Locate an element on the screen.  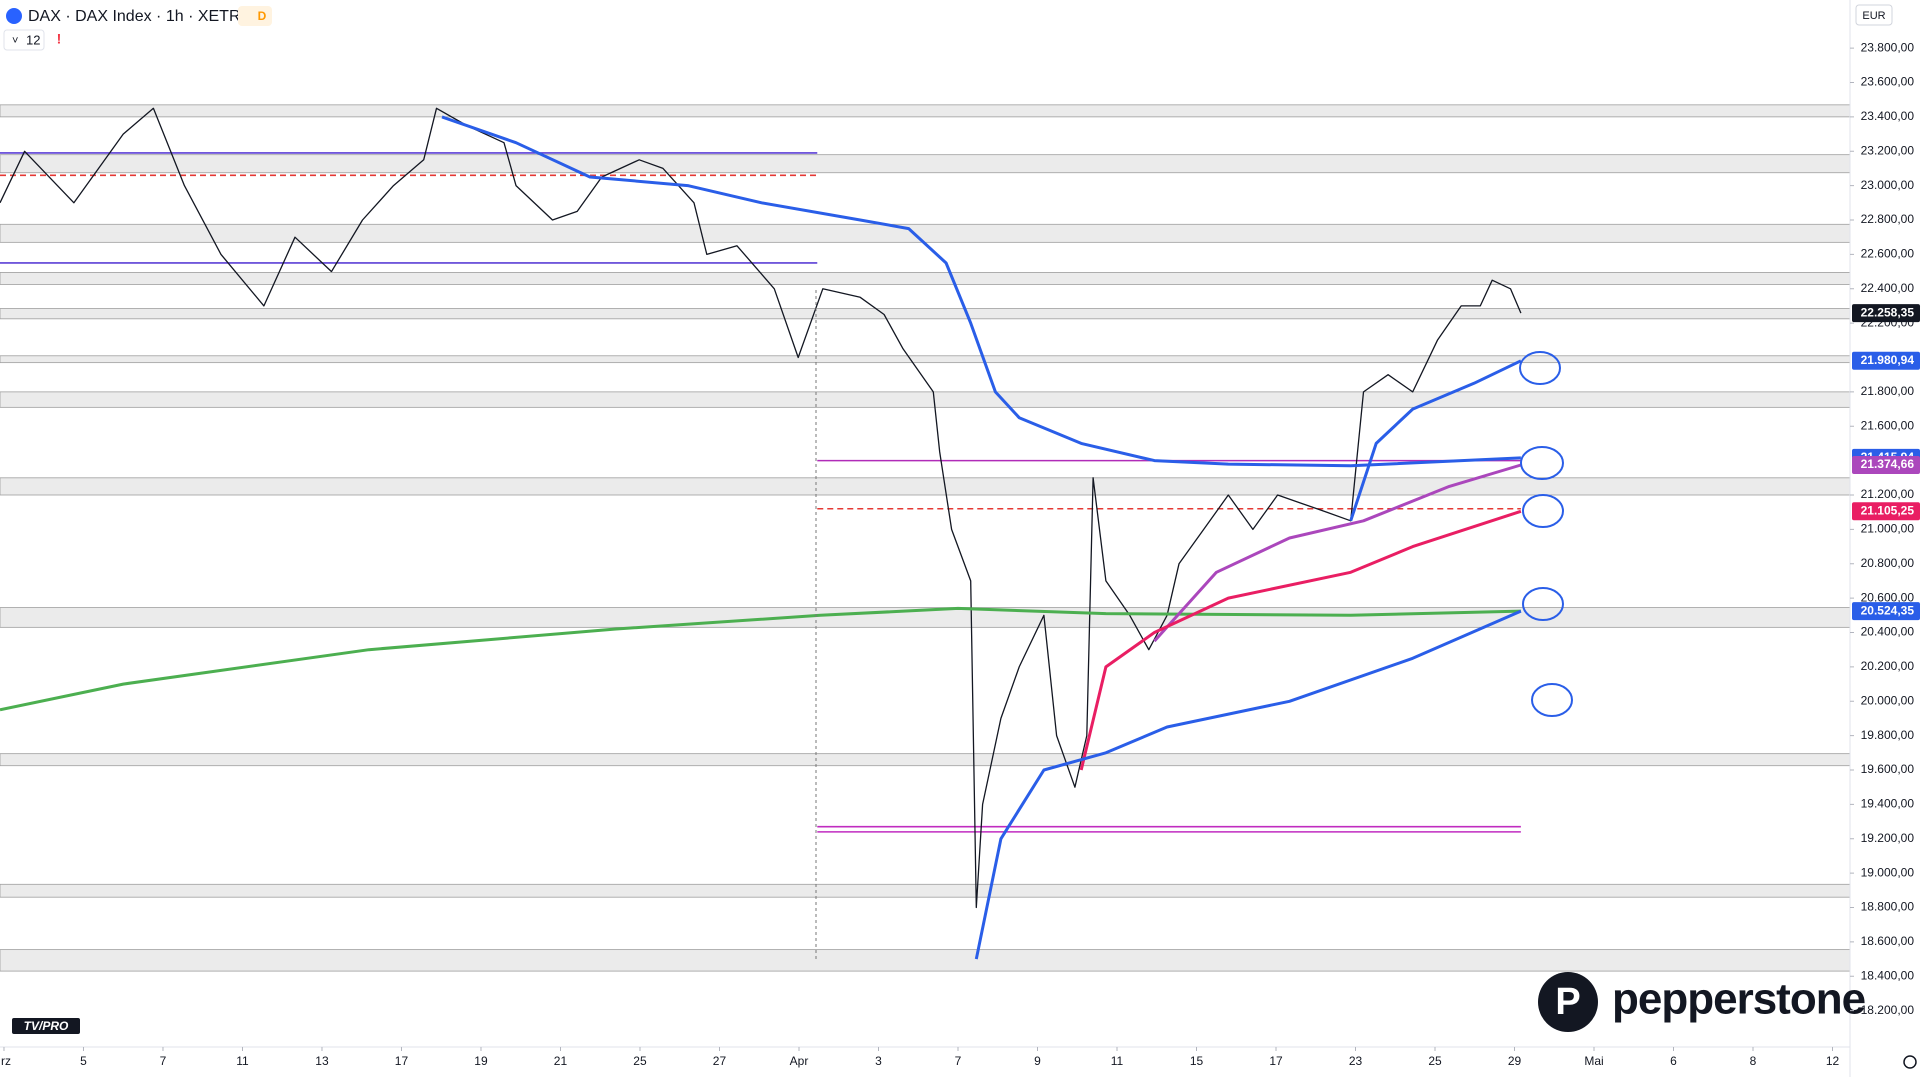
x-tick-label: rz is located at coordinates (6, 1061).